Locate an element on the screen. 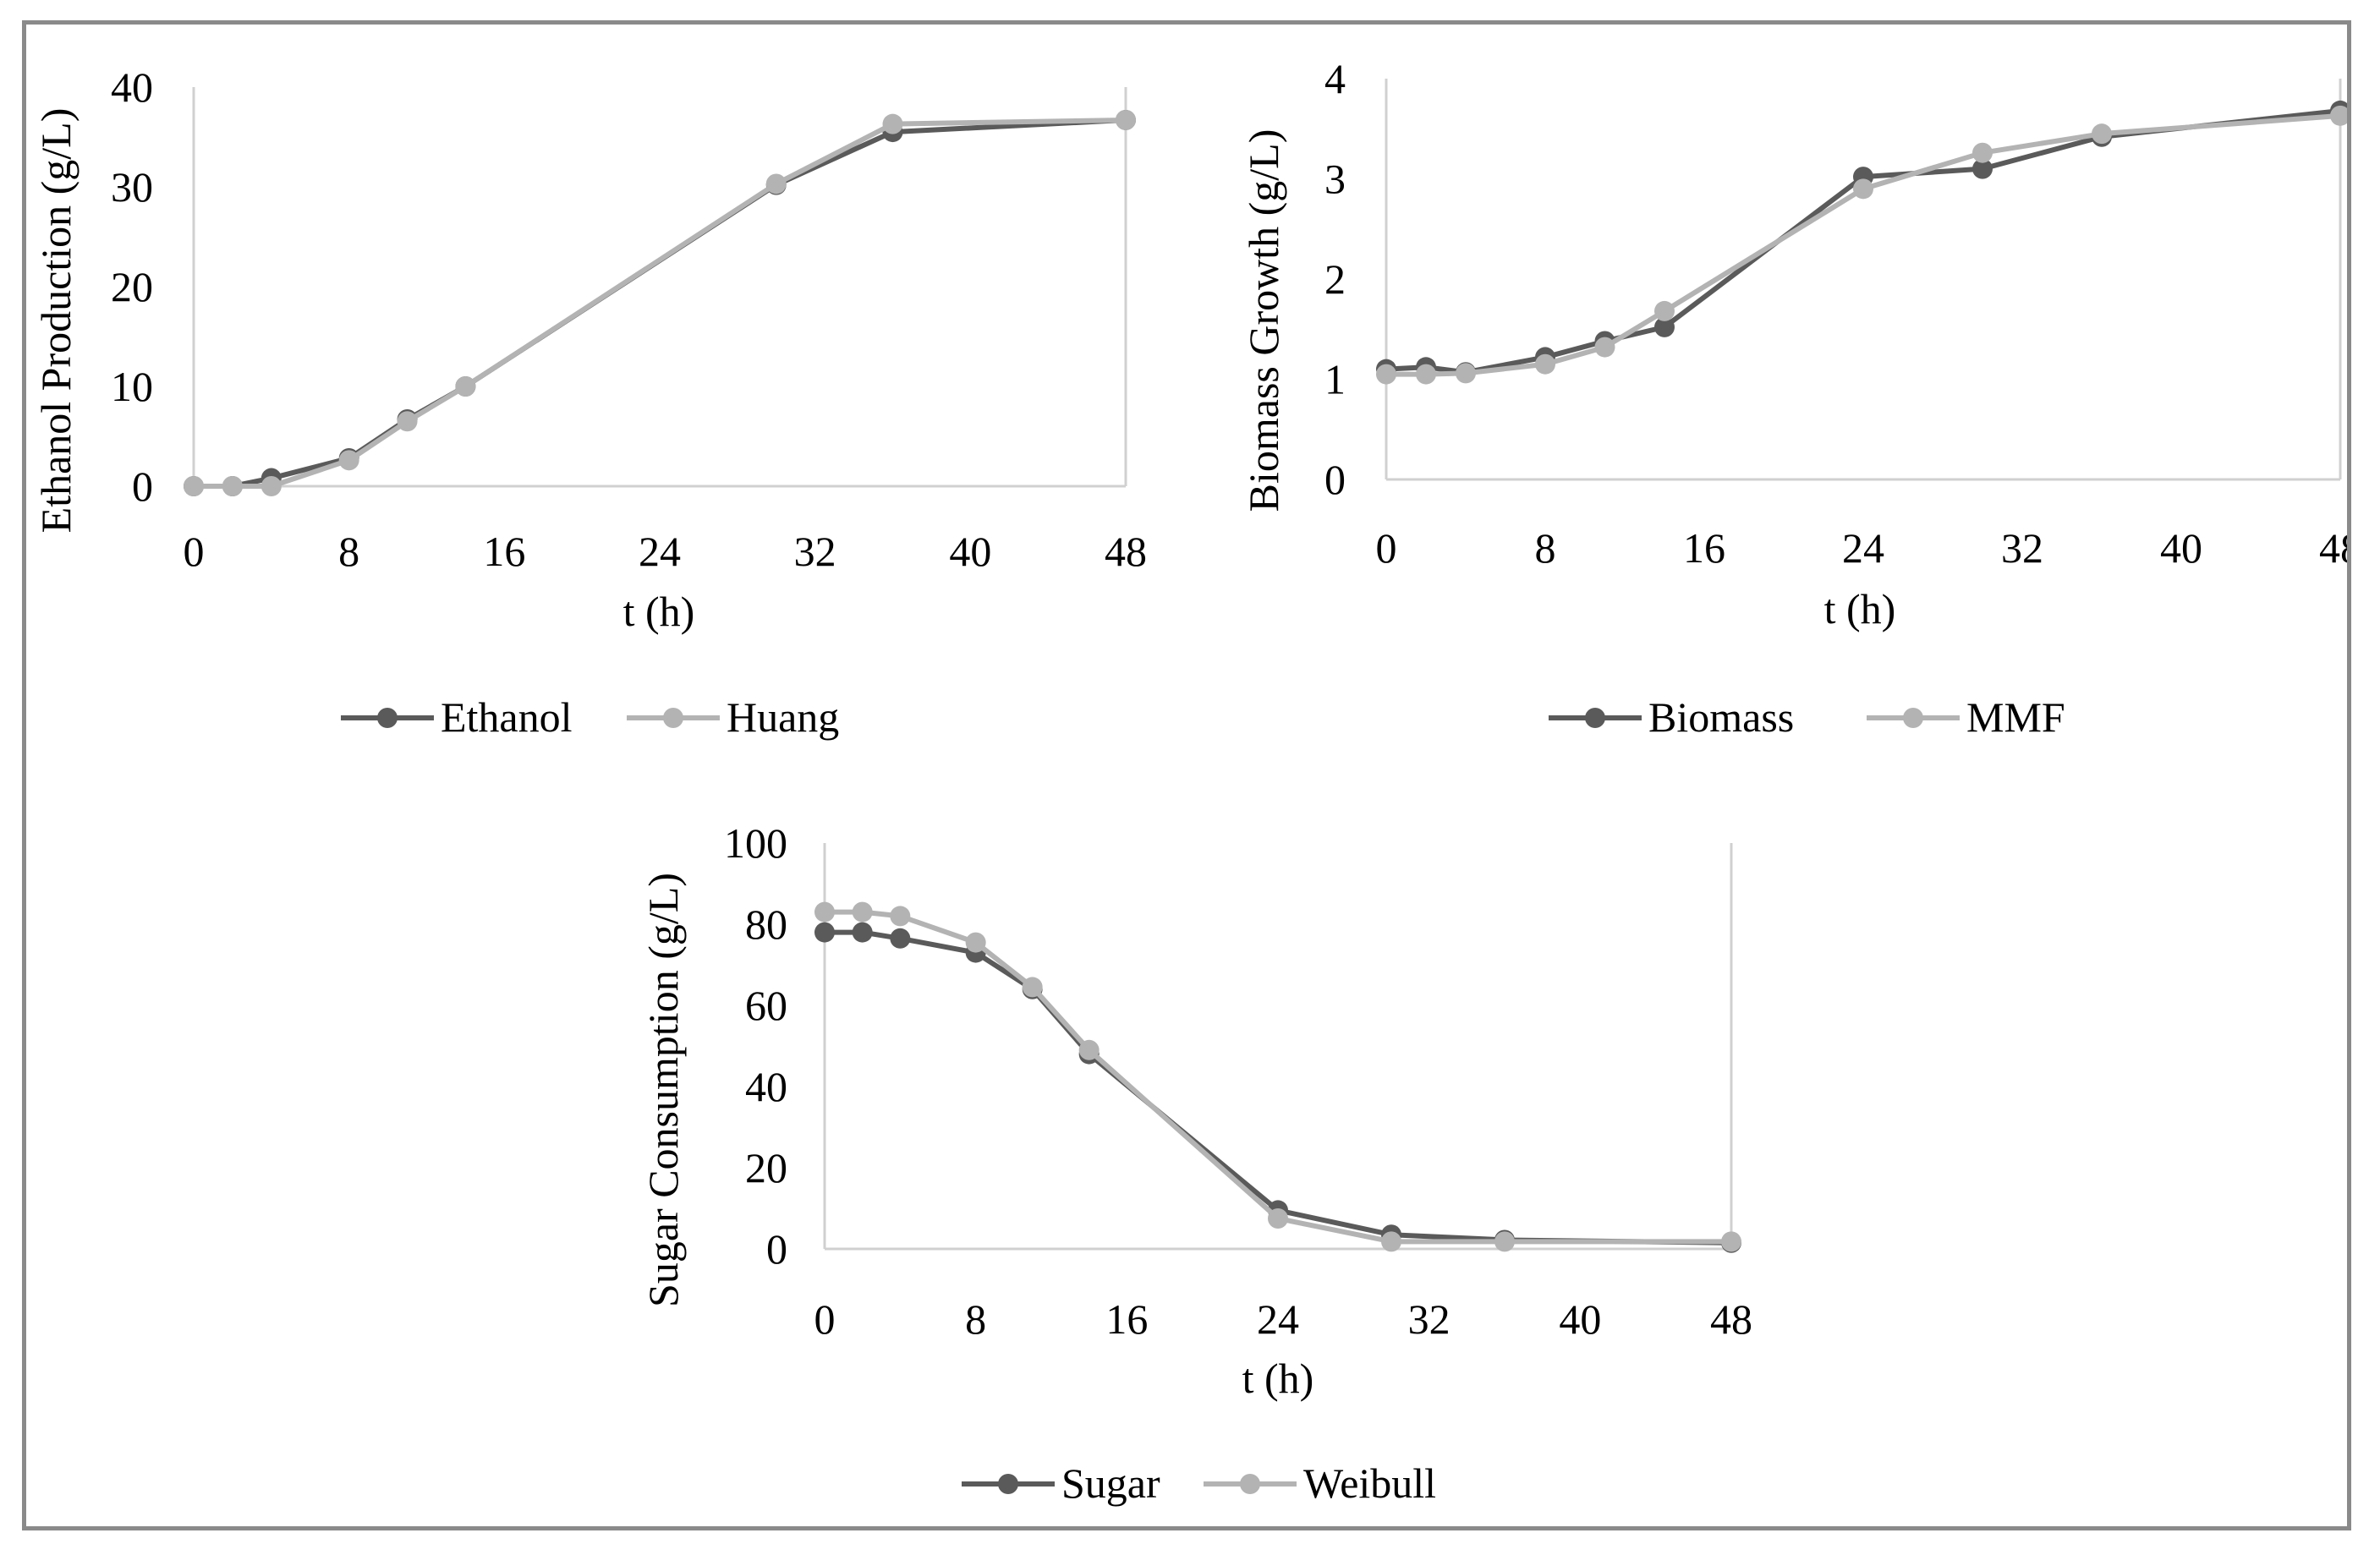 This screenshot has width=2380, height=1555. sugar-legend-label-weibull: Weibull is located at coordinates (1369, 1483).